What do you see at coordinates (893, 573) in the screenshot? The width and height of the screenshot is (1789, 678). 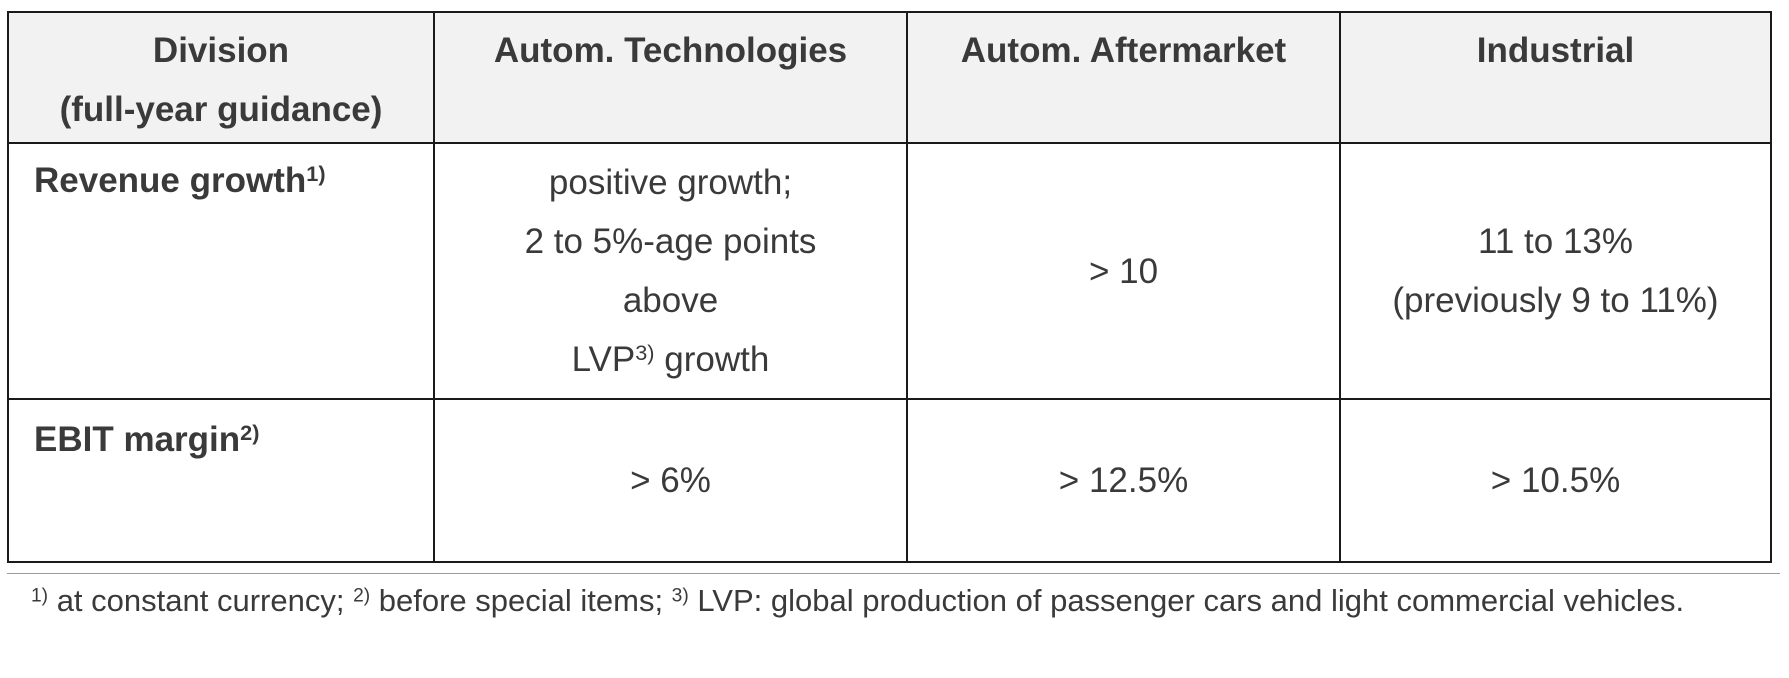 I see `footnote-divider` at bounding box center [893, 573].